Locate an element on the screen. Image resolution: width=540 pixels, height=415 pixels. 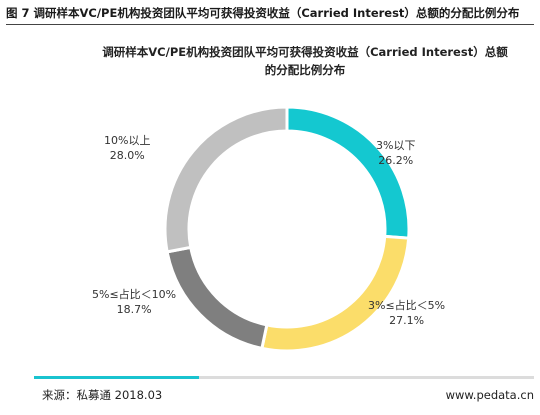
slice-label-0: 3%以下 26.2% is located at coordinates (395, 153).